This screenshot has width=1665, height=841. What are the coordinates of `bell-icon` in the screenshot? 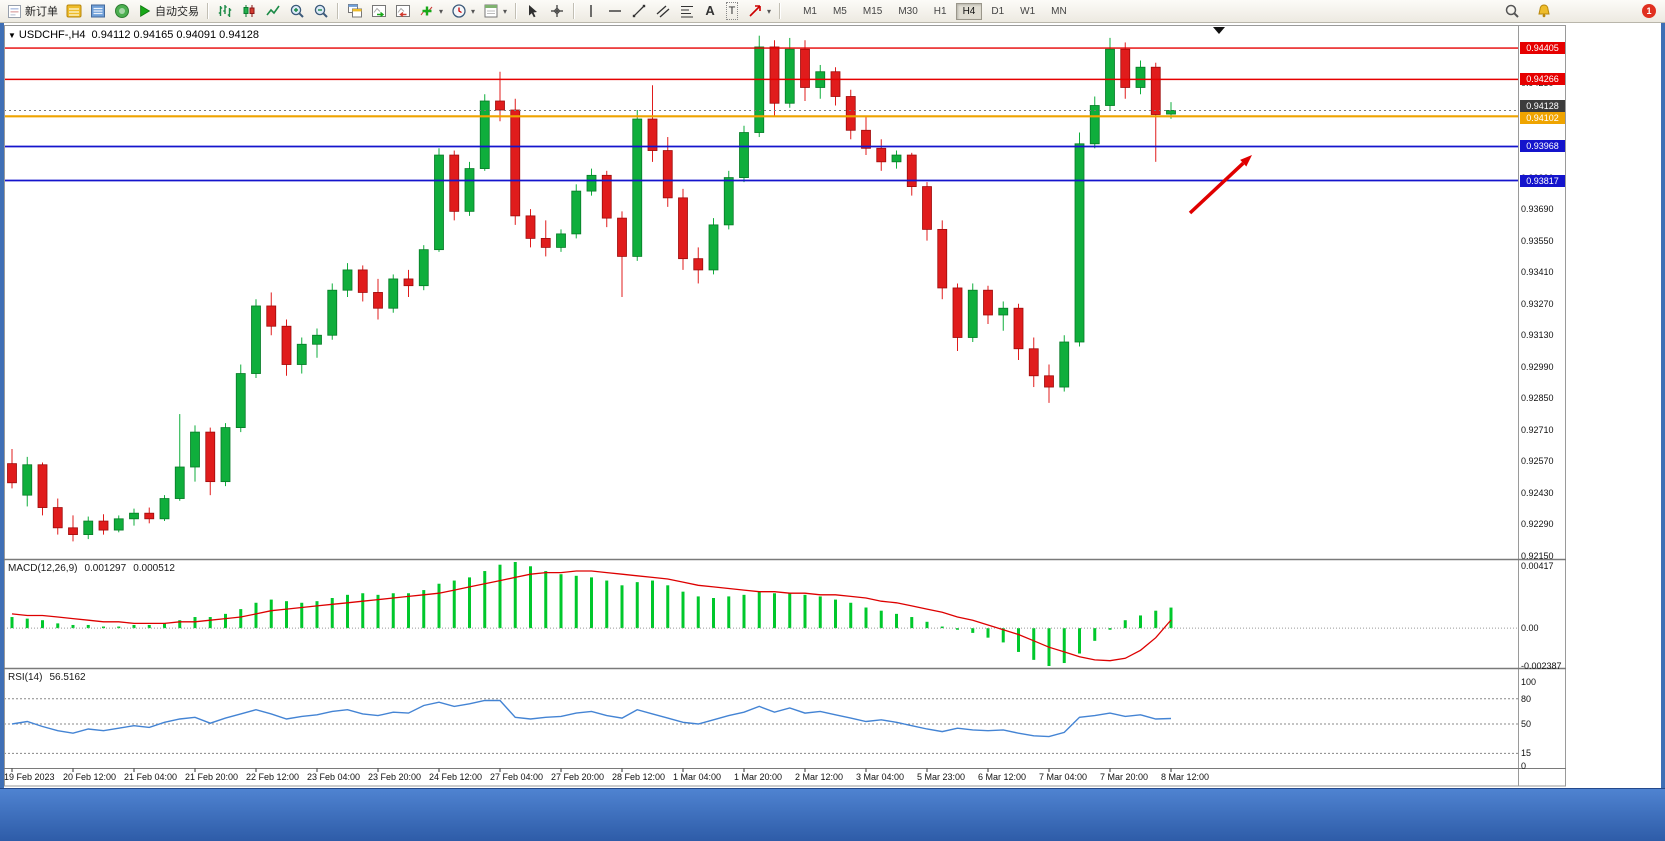 It's located at (1544, 11).